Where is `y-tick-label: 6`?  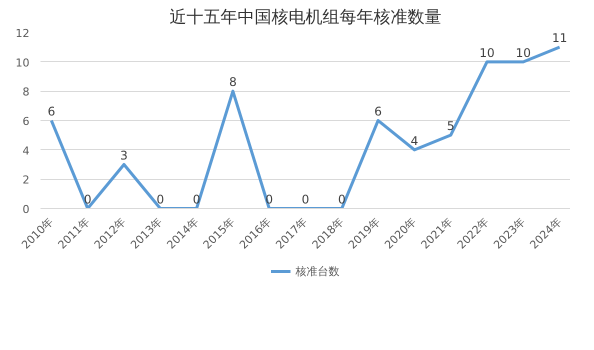
y-tick-label: 6 is located at coordinates (26, 121).